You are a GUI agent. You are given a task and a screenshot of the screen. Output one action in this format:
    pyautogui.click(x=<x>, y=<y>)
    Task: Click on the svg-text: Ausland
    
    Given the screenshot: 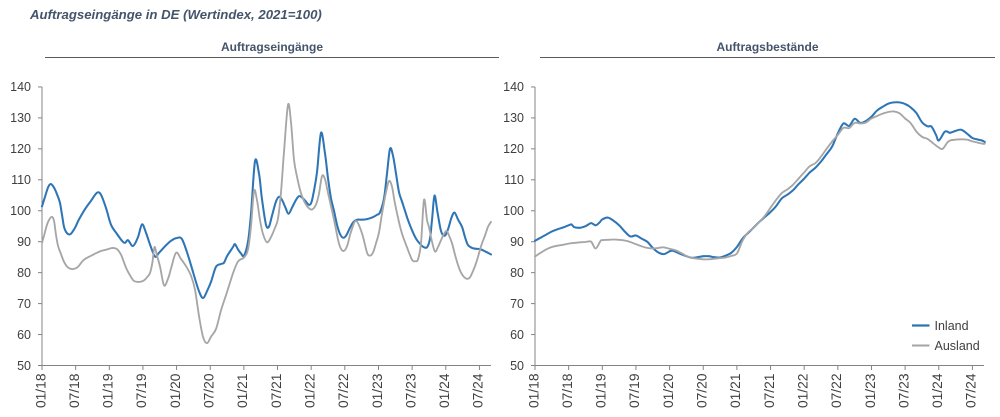 What is the action you would take?
    pyautogui.click(x=957, y=346)
    